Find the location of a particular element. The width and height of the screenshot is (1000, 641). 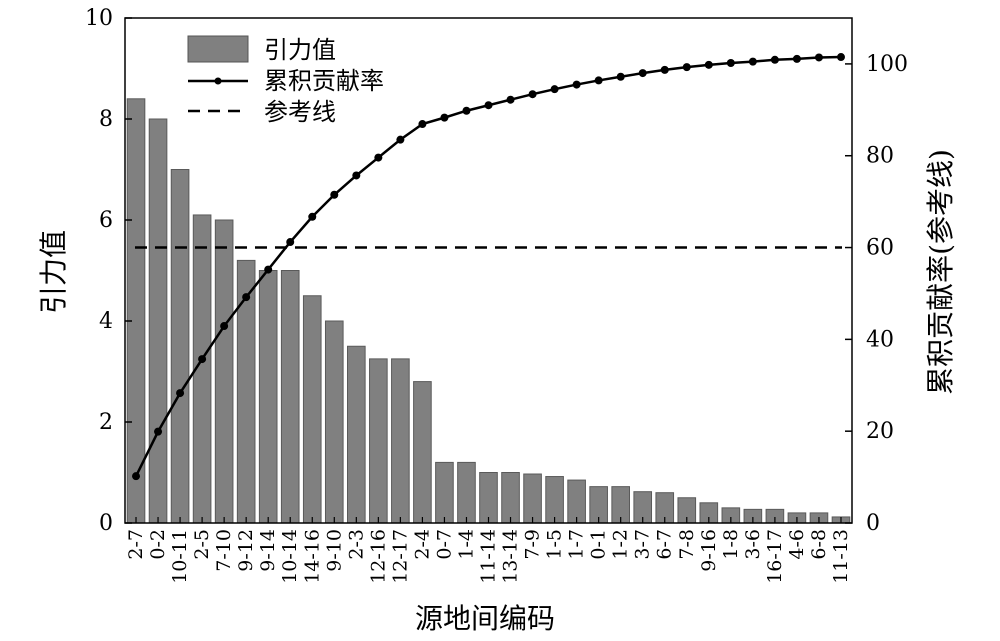

y-tick-label-0: 0 is located at coordinates (106, 523).